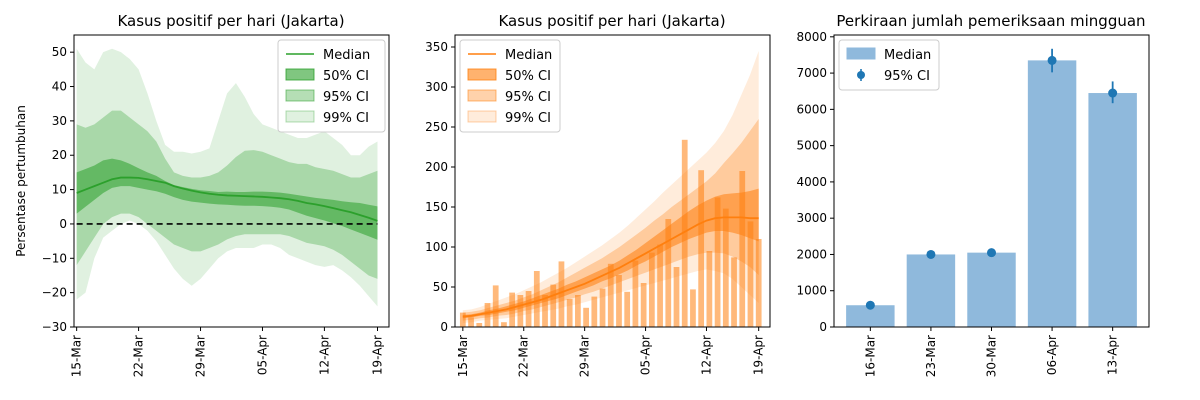 This screenshot has width=1200, height=400. Describe the element at coordinates (139, 356) in the screenshot. I see `x-tick-label: 22-Mar` at that location.